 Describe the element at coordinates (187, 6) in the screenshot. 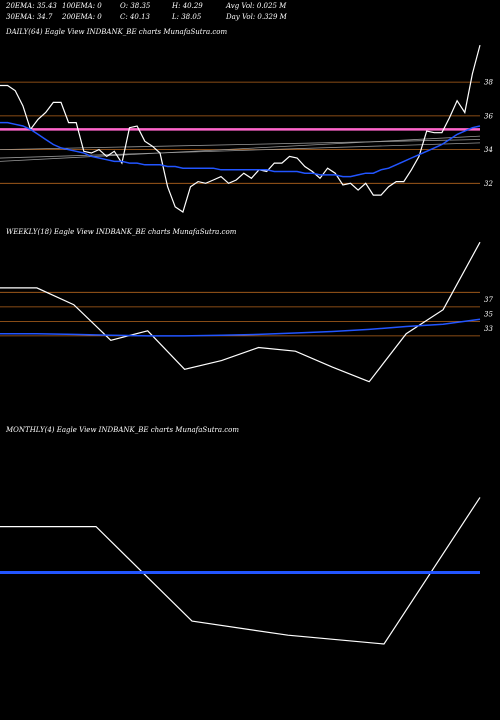

I see `high-readout: H: 40.29` at that location.